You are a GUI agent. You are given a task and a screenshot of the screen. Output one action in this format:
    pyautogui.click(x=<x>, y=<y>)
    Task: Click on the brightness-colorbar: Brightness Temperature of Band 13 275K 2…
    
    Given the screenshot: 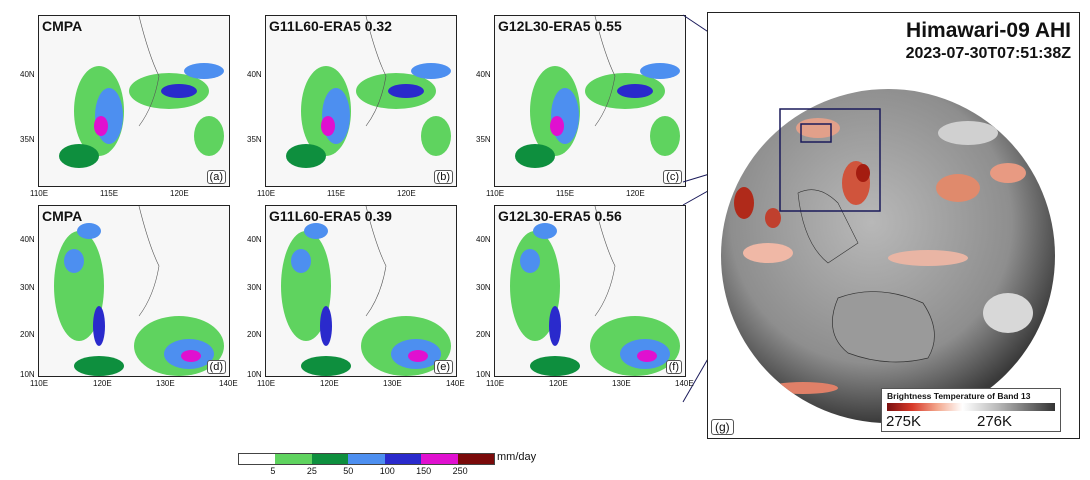 What is the action you would take?
    pyautogui.click(x=971, y=410)
    